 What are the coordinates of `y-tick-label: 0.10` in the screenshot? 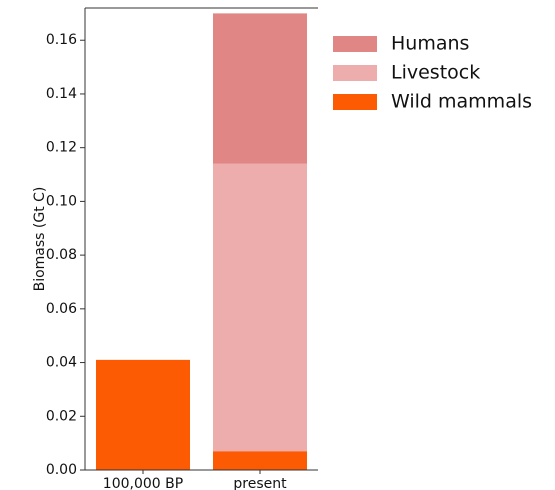 It's located at (61, 201).